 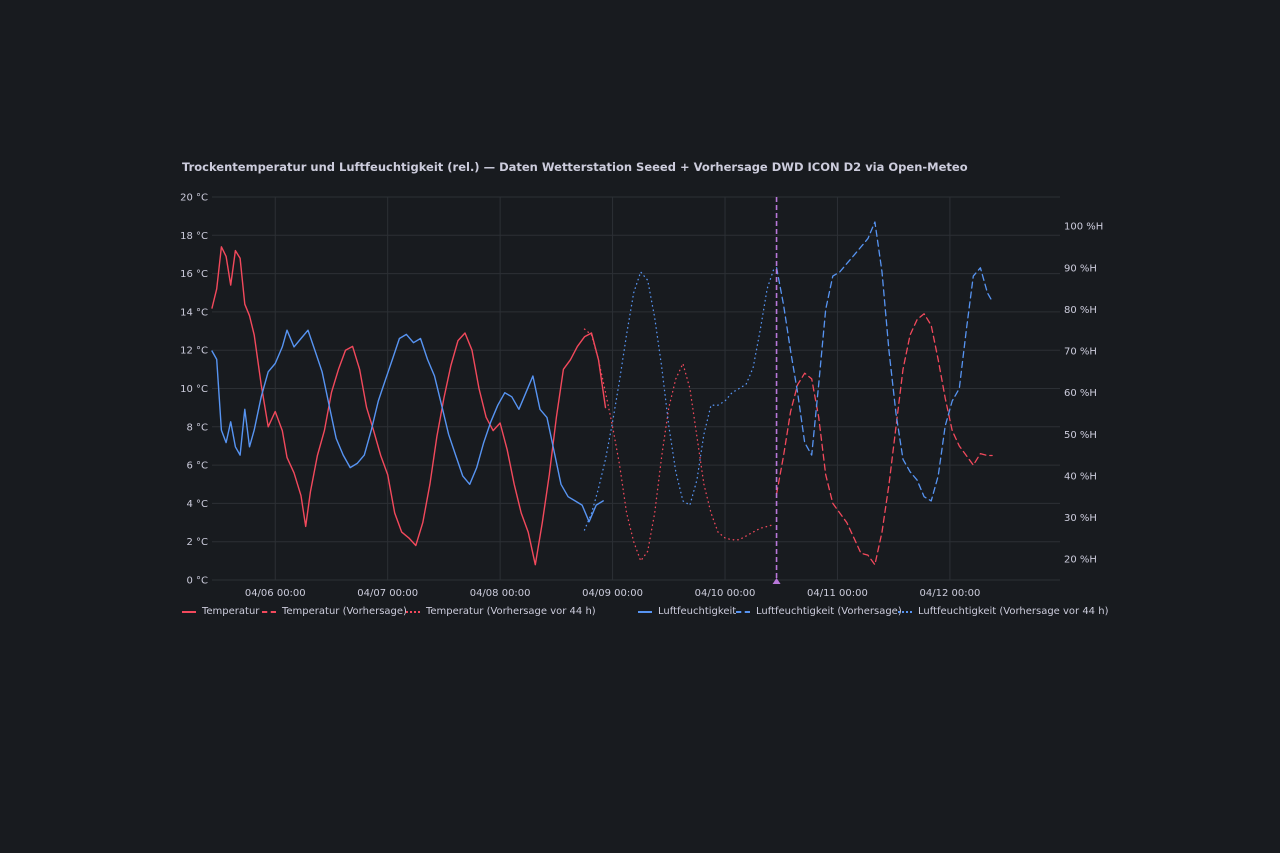 What do you see at coordinates (269, 611) in the screenshot?
I see `legend-swatch-dashed-red` at bounding box center [269, 611].